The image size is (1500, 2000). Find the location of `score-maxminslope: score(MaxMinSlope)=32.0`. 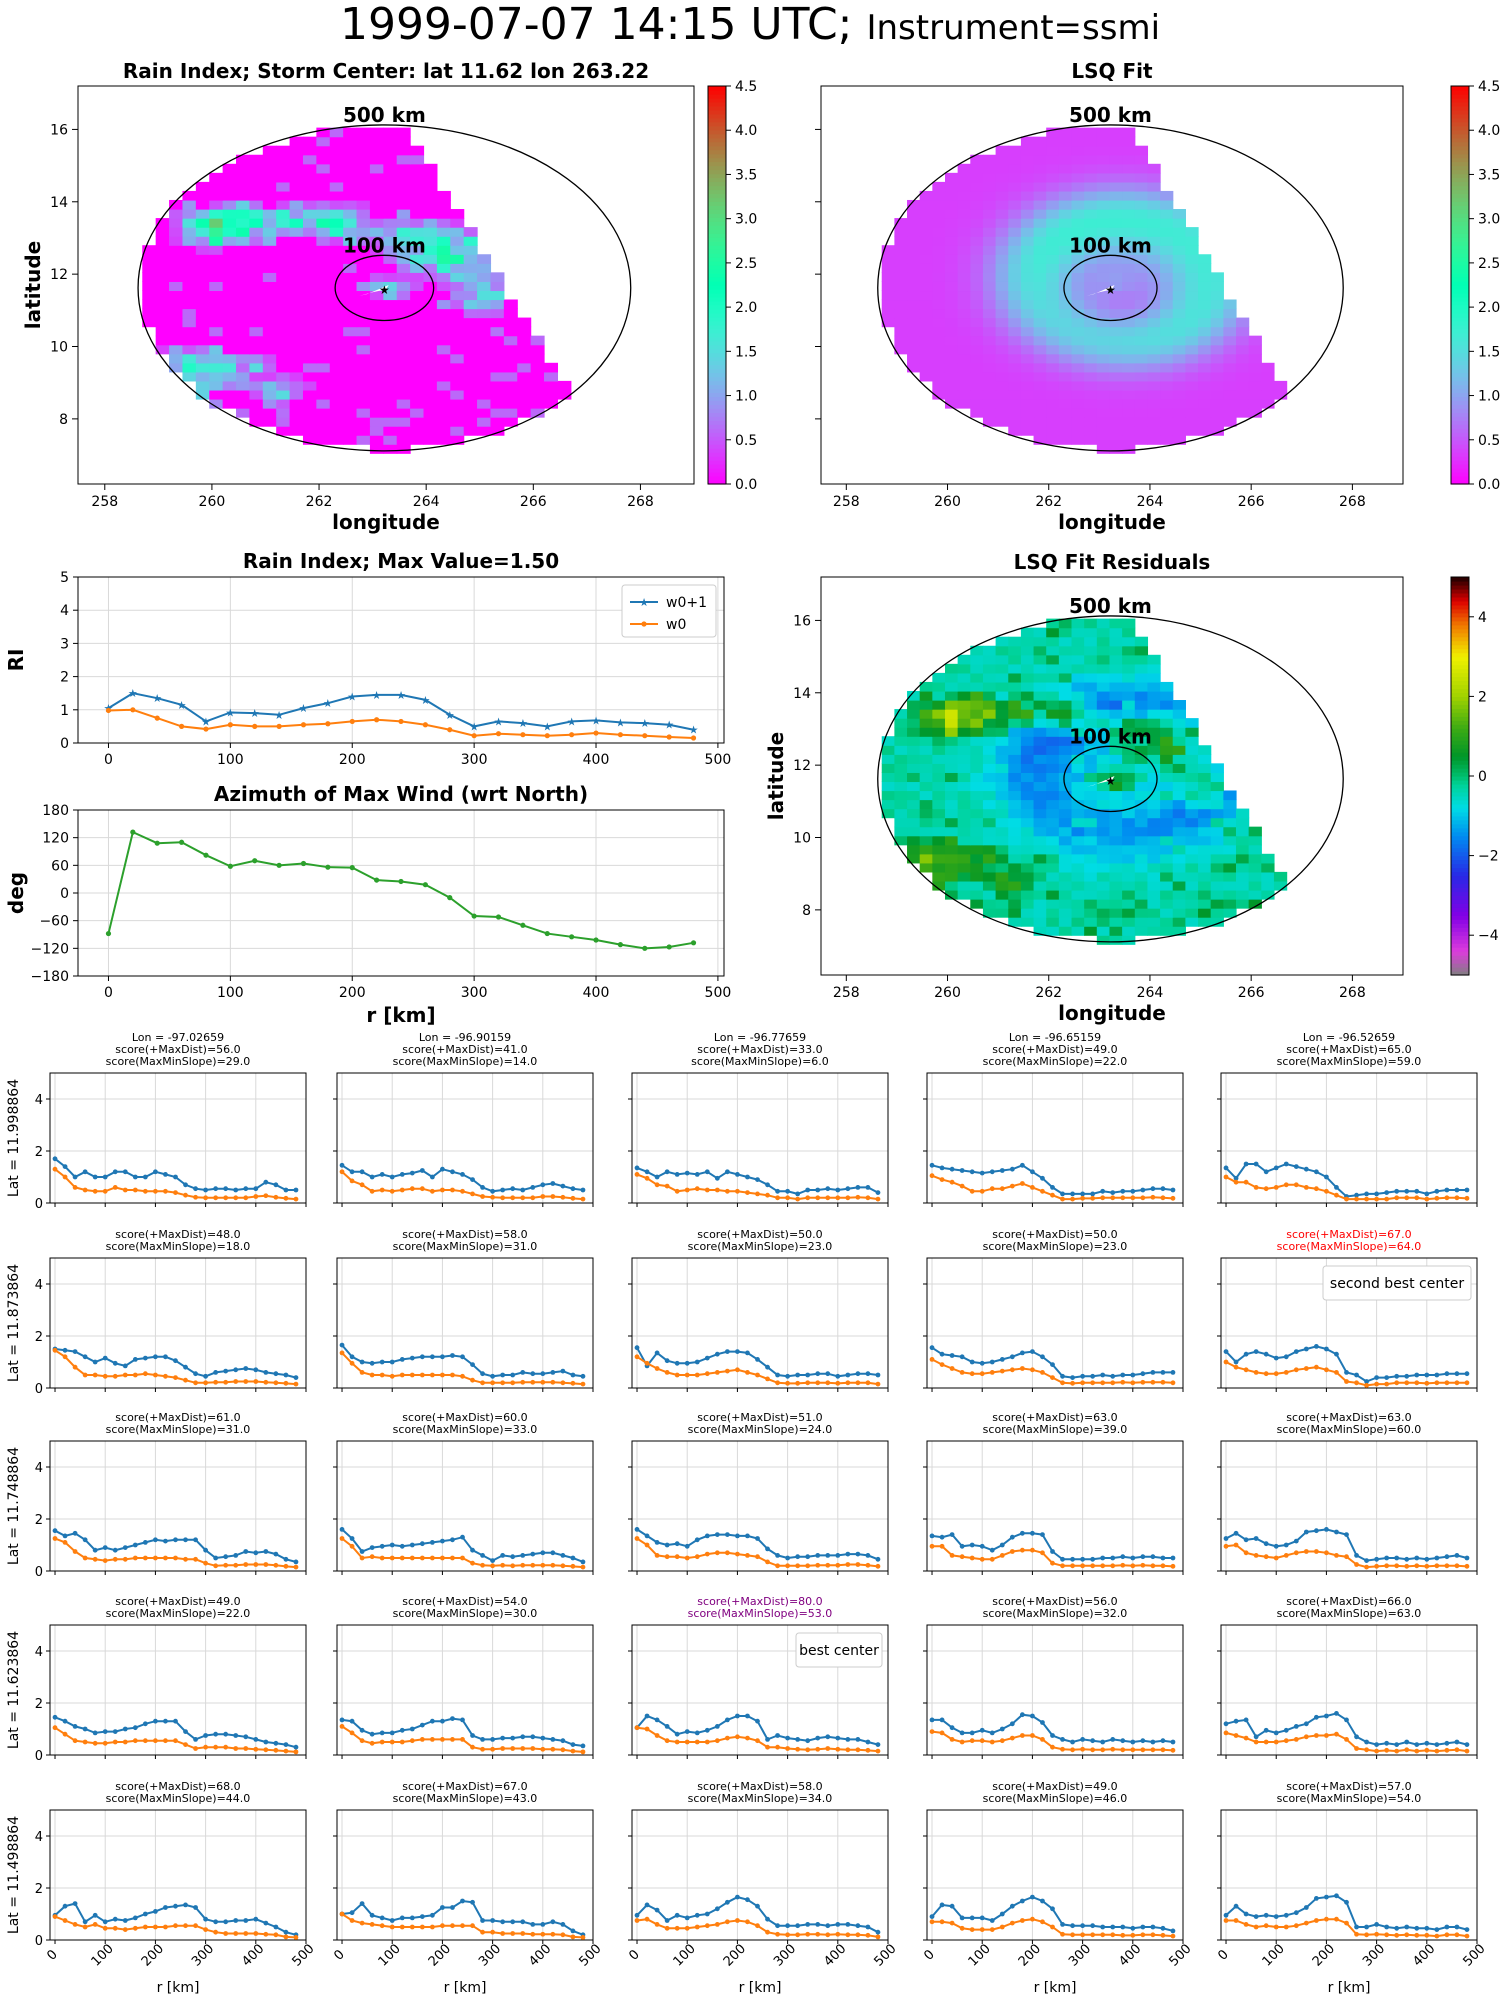

score-maxminslope: score(MaxMinSlope)=32.0 is located at coordinates (1055, 1613).